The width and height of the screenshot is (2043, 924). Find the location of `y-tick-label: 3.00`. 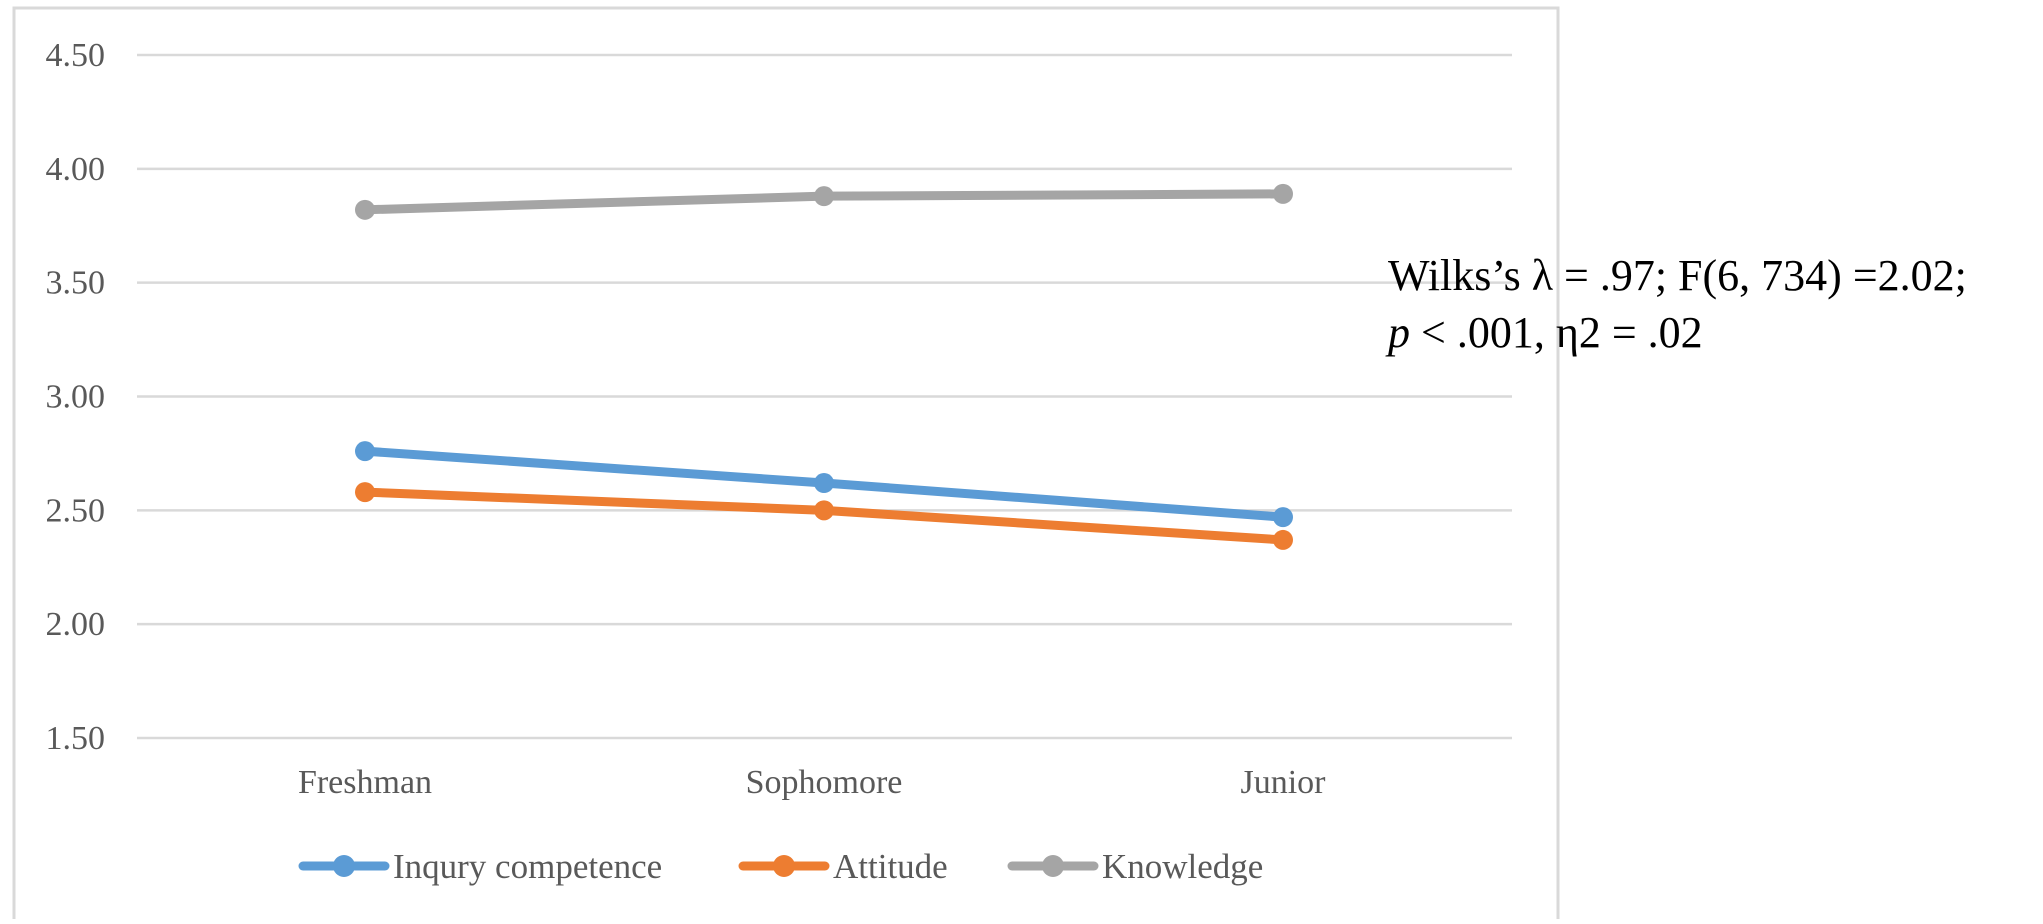

y-tick-label: 3.00 is located at coordinates (76, 397).